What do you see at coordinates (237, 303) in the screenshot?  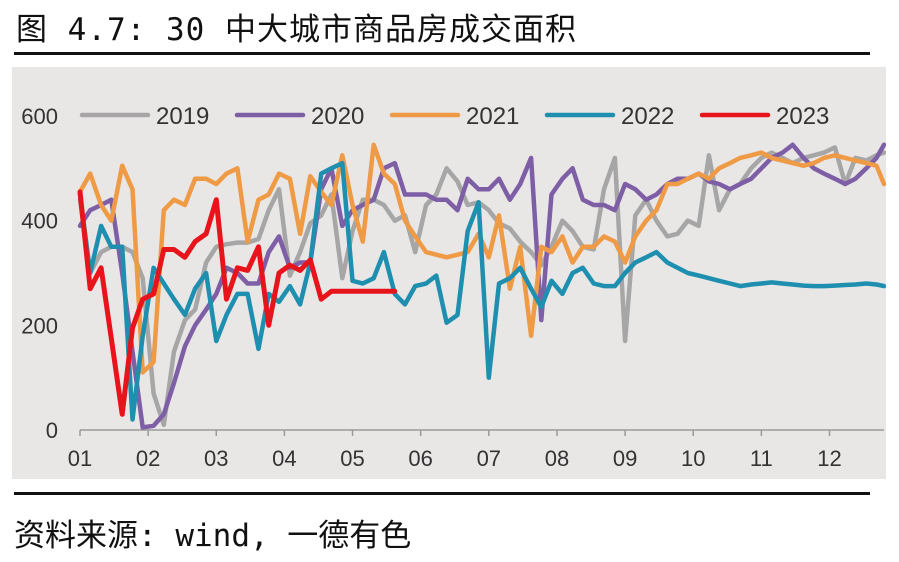 I see `series-line-2023` at bounding box center [237, 303].